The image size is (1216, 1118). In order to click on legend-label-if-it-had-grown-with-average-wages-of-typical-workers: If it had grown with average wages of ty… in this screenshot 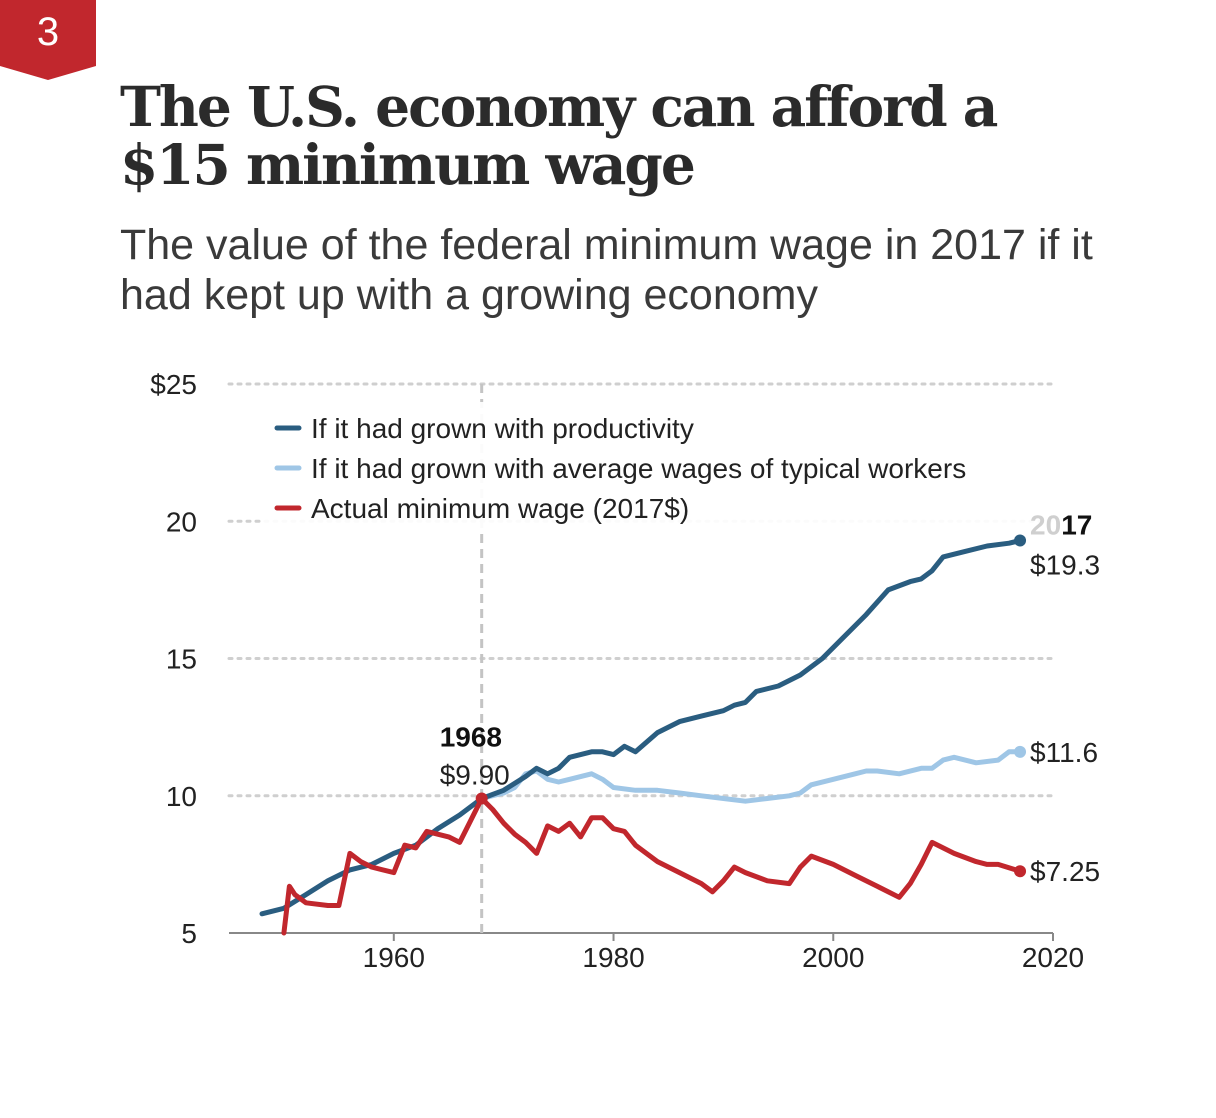, I will do `click(638, 468)`.